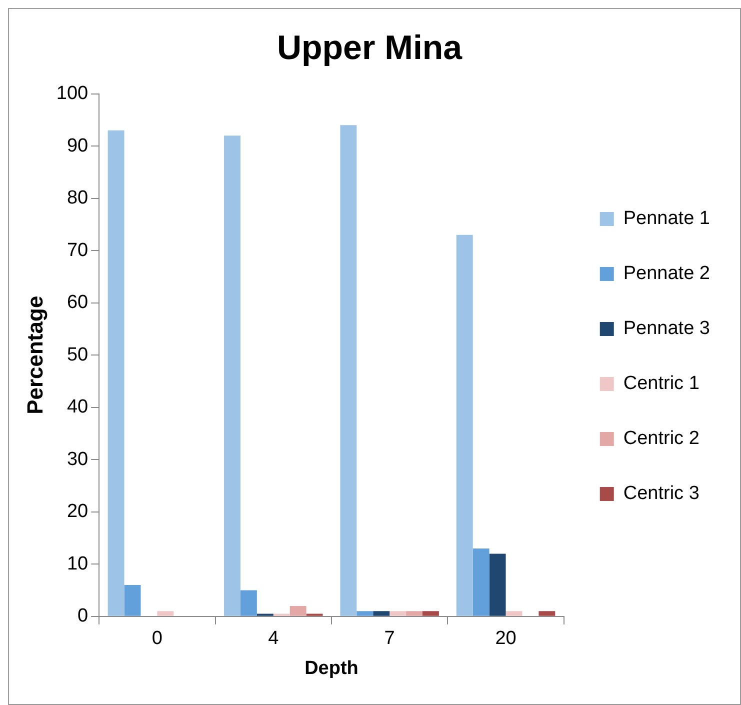 The width and height of the screenshot is (741, 705). I want to click on legend-label: Pennate 3, so click(666, 329).